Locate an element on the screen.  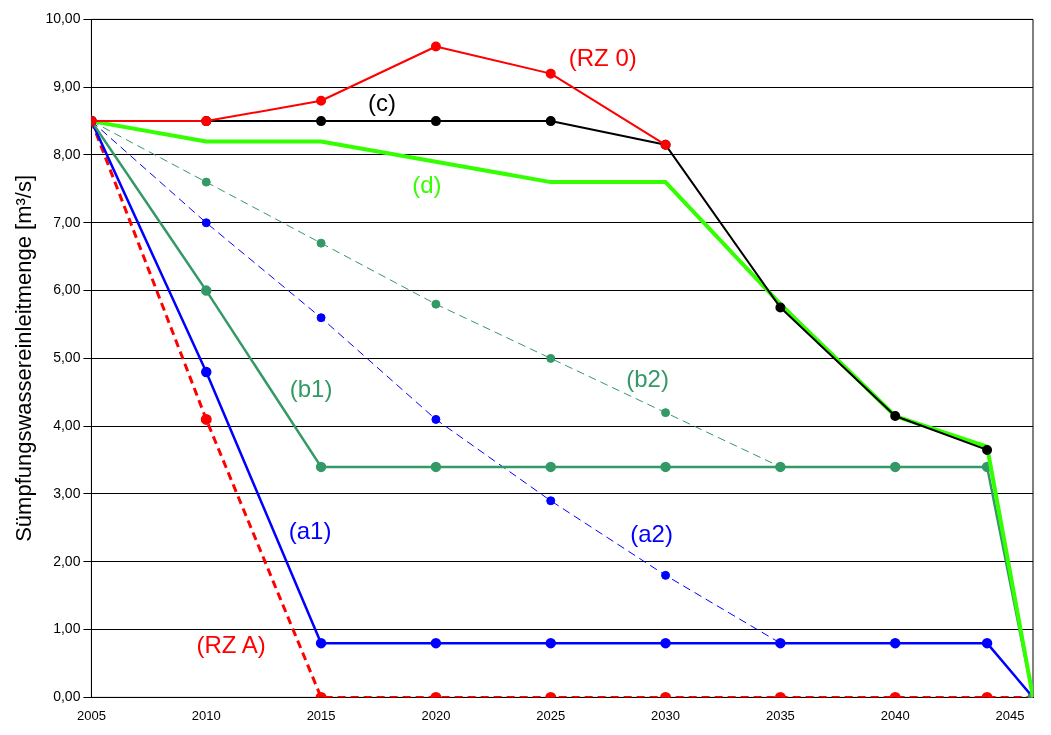
series-label: (a1) is located at coordinates (310, 530).